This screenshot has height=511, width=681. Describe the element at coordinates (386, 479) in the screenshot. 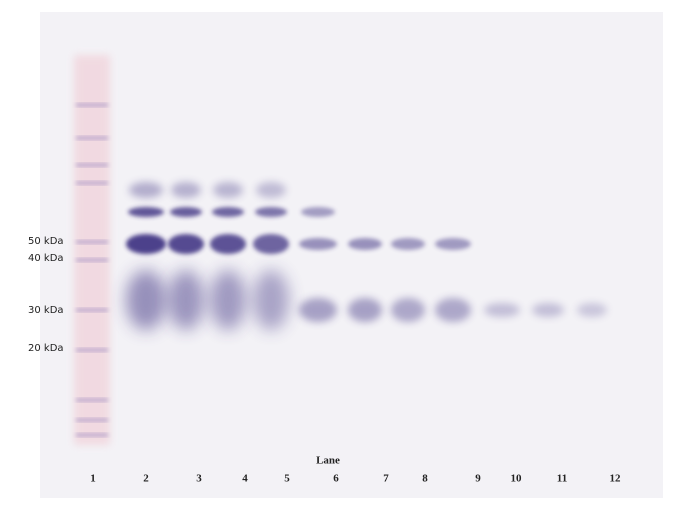

I see `lane-number: 7` at that location.